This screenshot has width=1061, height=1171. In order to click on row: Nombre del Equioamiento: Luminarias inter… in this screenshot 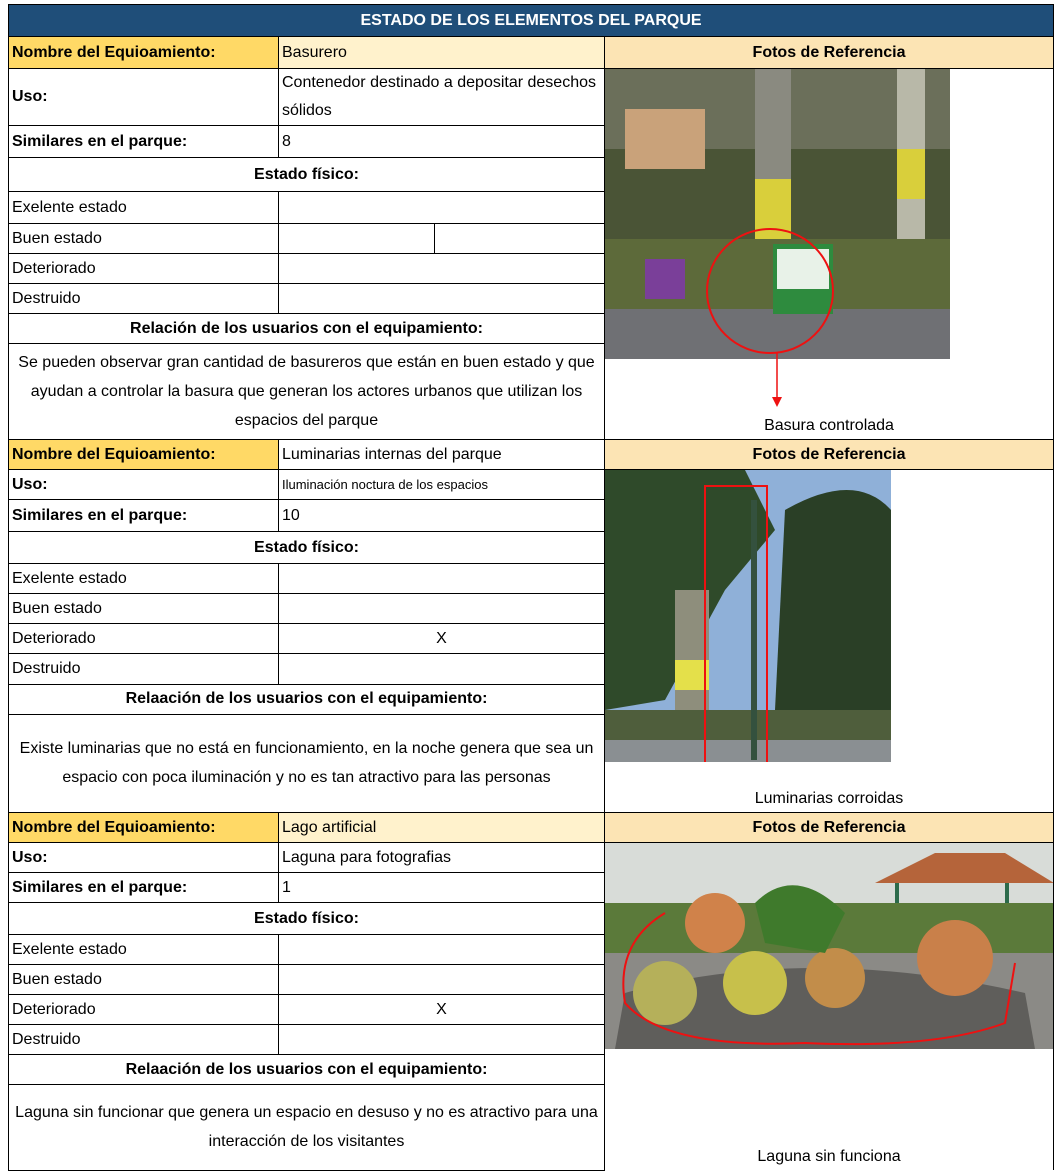, I will do `click(531, 454)`.